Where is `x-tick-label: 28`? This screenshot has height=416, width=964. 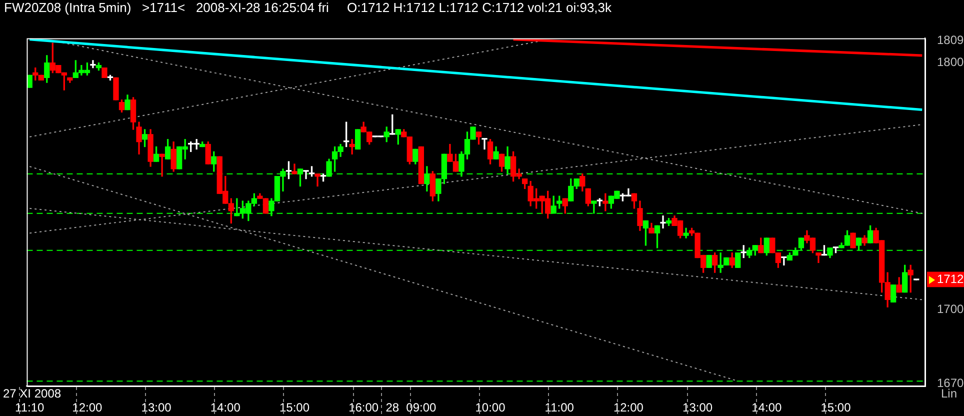
x-tick-label: 28 is located at coordinates (393, 407).